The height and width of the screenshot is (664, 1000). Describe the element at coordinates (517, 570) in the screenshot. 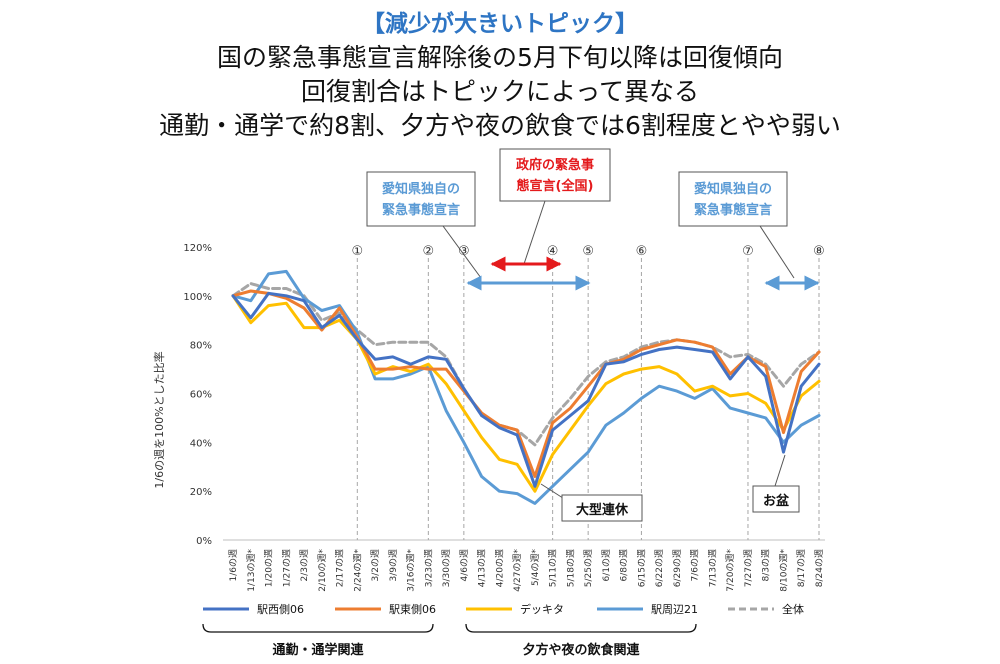

I see `x-tick-label: 4/27の週*` at that location.